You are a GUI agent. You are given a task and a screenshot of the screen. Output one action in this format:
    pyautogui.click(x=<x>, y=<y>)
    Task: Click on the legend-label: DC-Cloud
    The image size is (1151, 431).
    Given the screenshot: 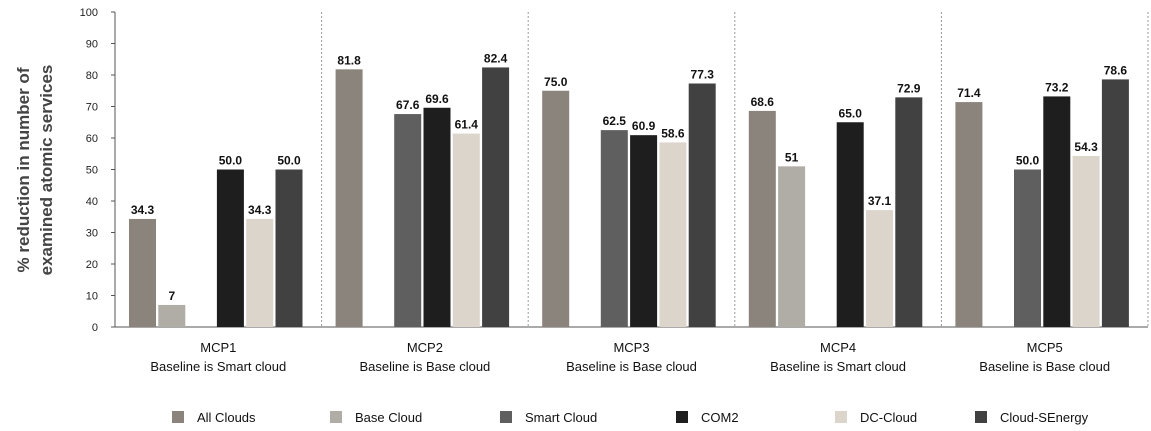 What is the action you would take?
    pyautogui.click(x=888, y=417)
    